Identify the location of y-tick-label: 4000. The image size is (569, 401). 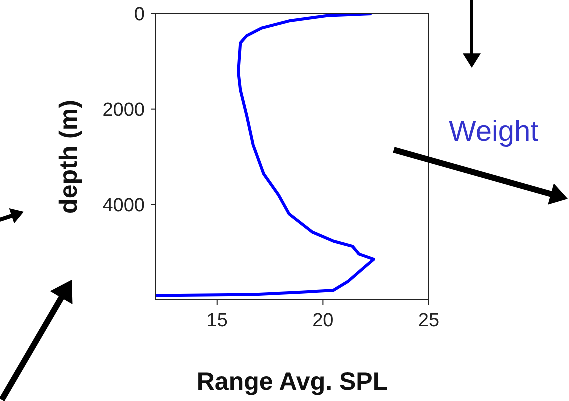
(123, 205).